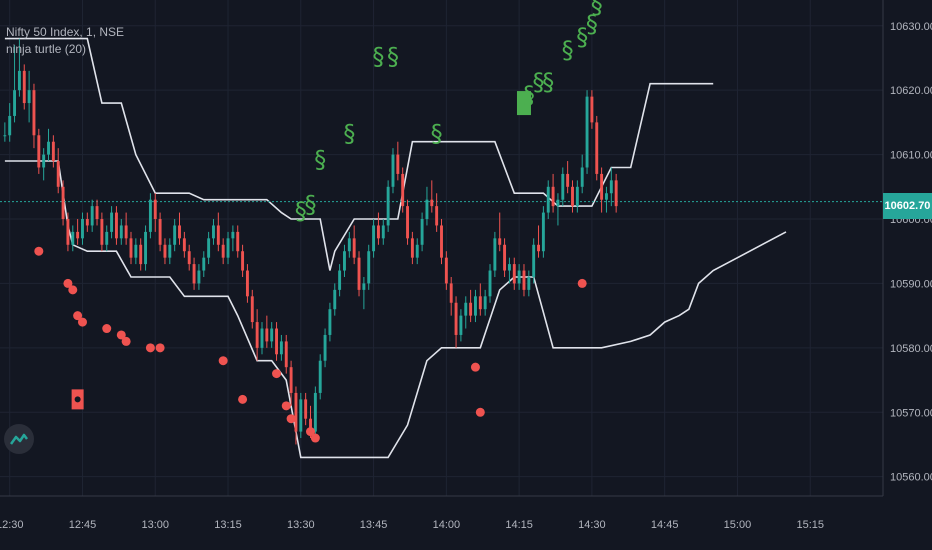 Image resolution: width=932 pixels, height=550 pixels. Describe the element at coordinates (907, 275) in the screenshot. I see `price-axis` at that location.